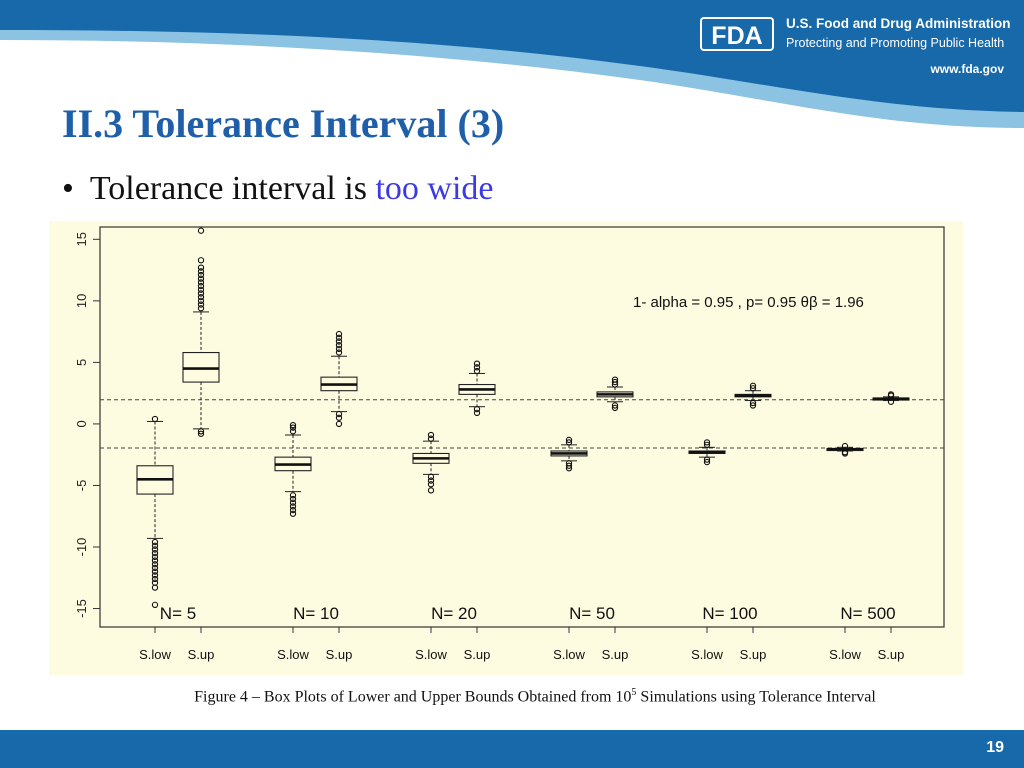  I want to click on group-label: N= 50, so click(592, 613).